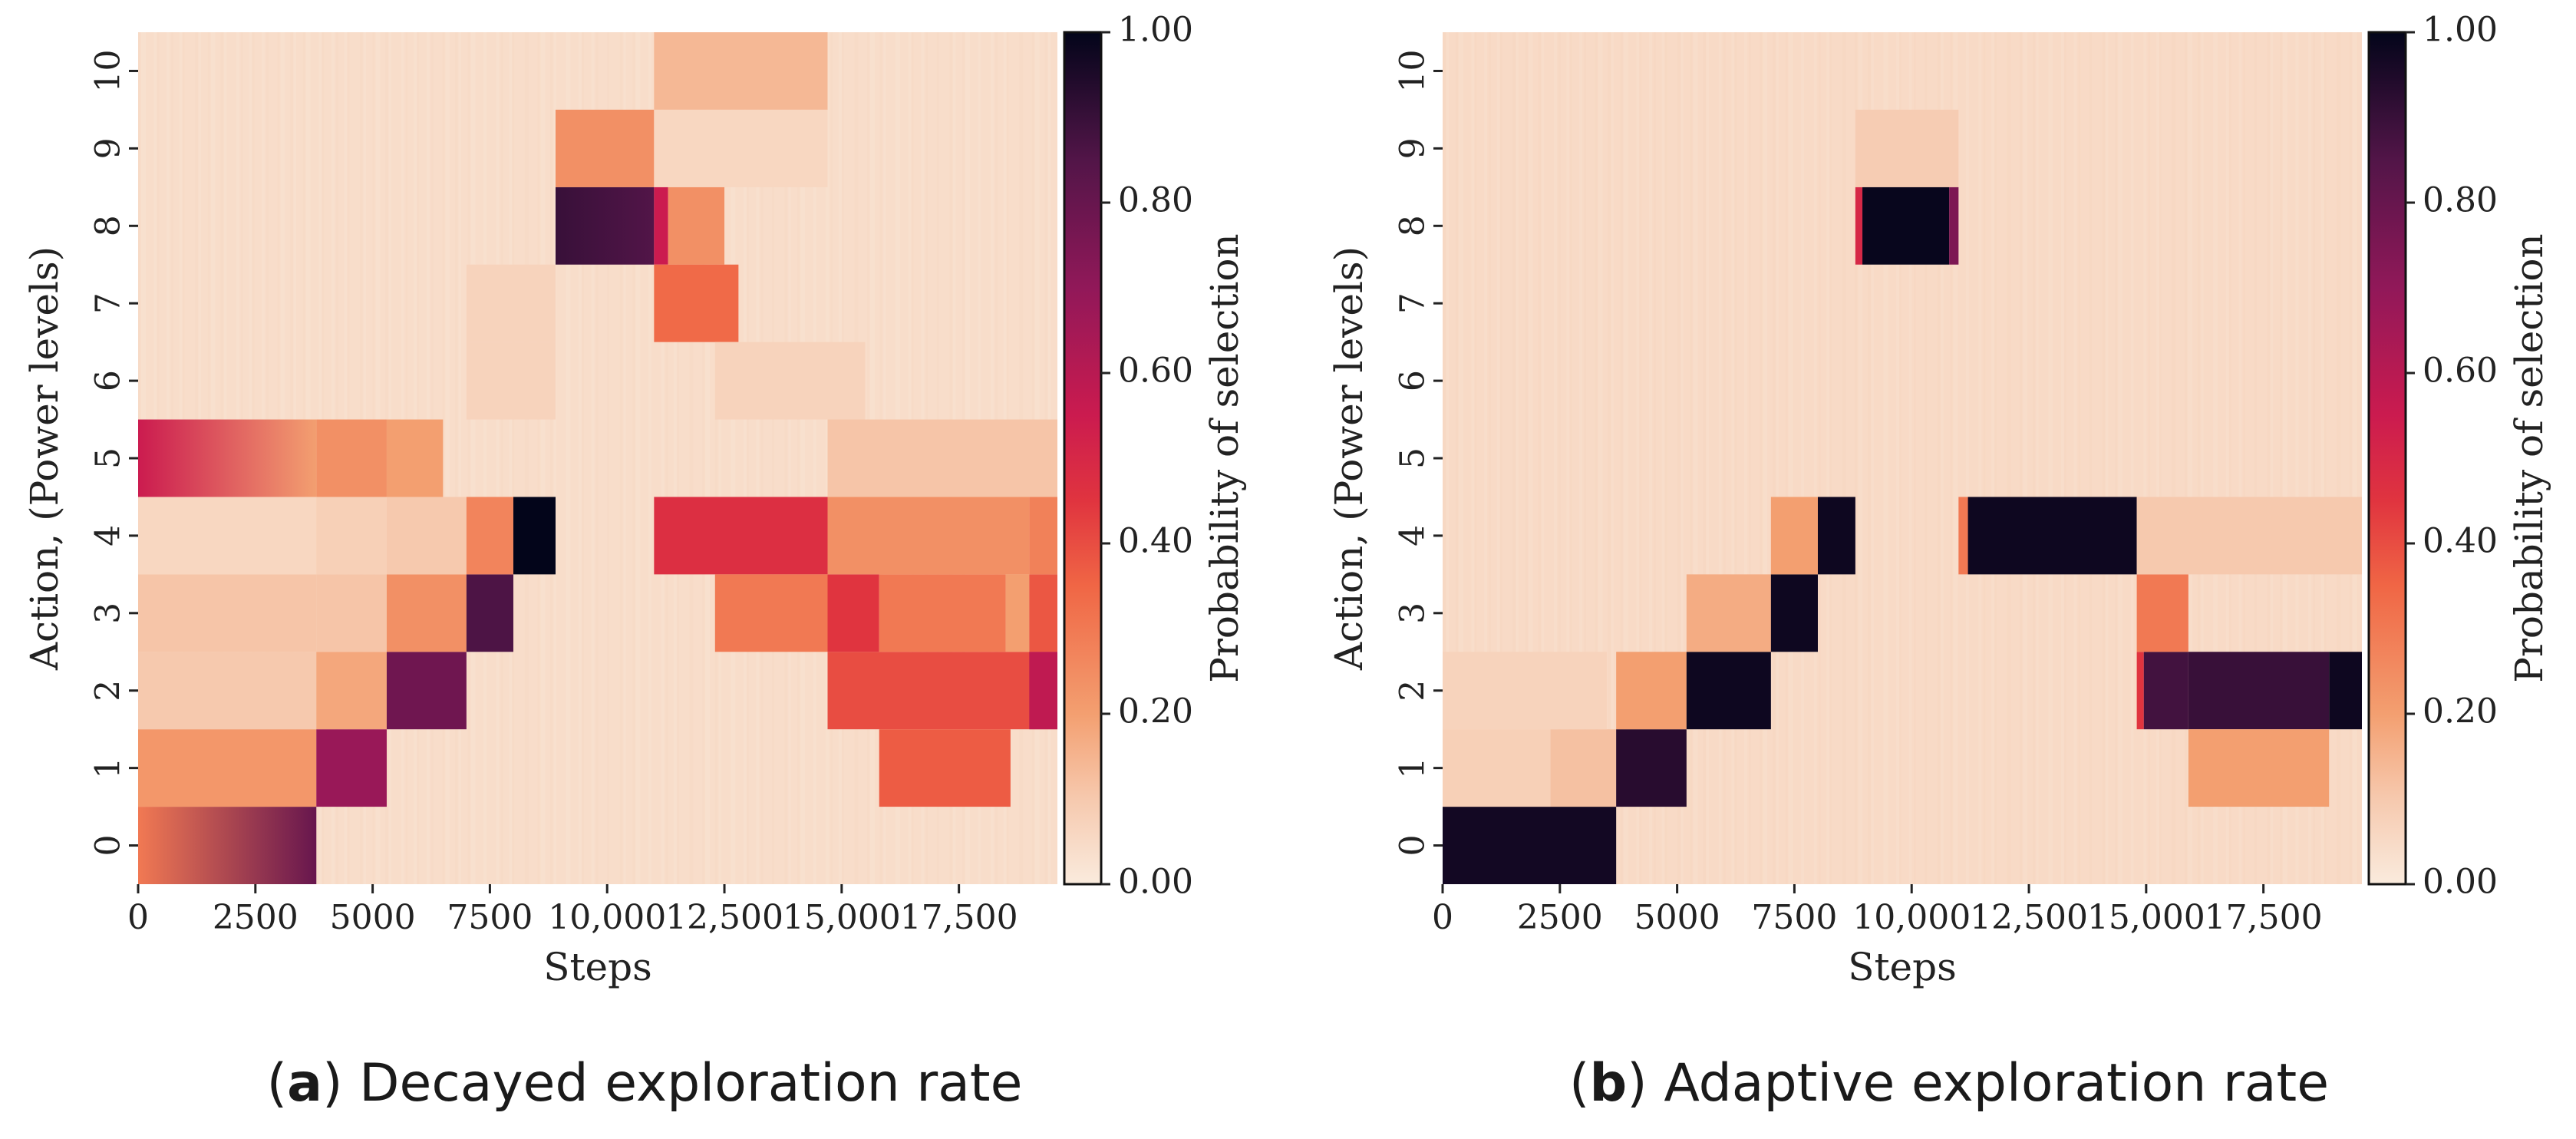 This screenshot has width=2576, height=1139. Describe the element at coordinates (1413, 769) in the screenshot. I see `y-tick-label: 1` at that location.